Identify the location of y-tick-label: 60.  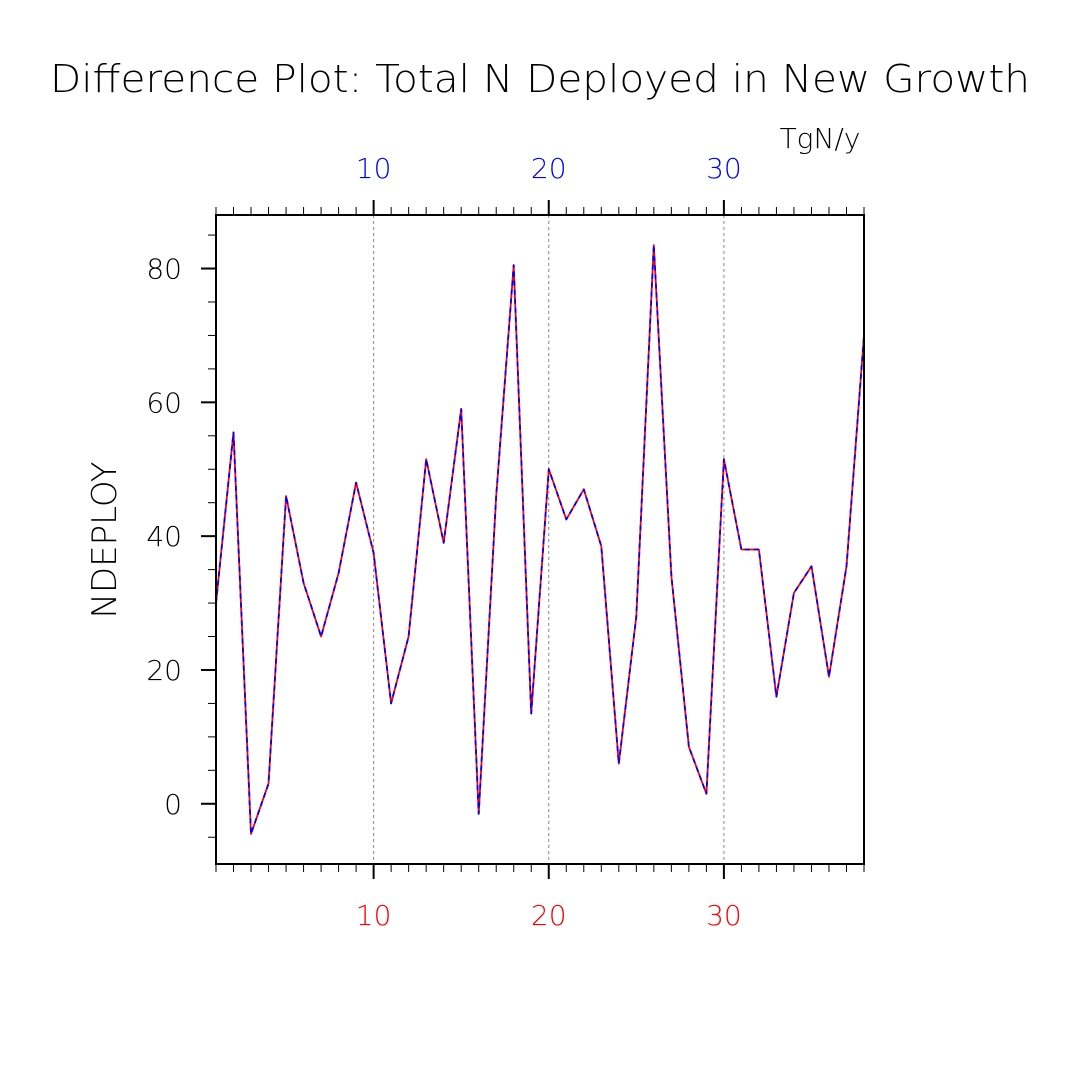
(164, 402).